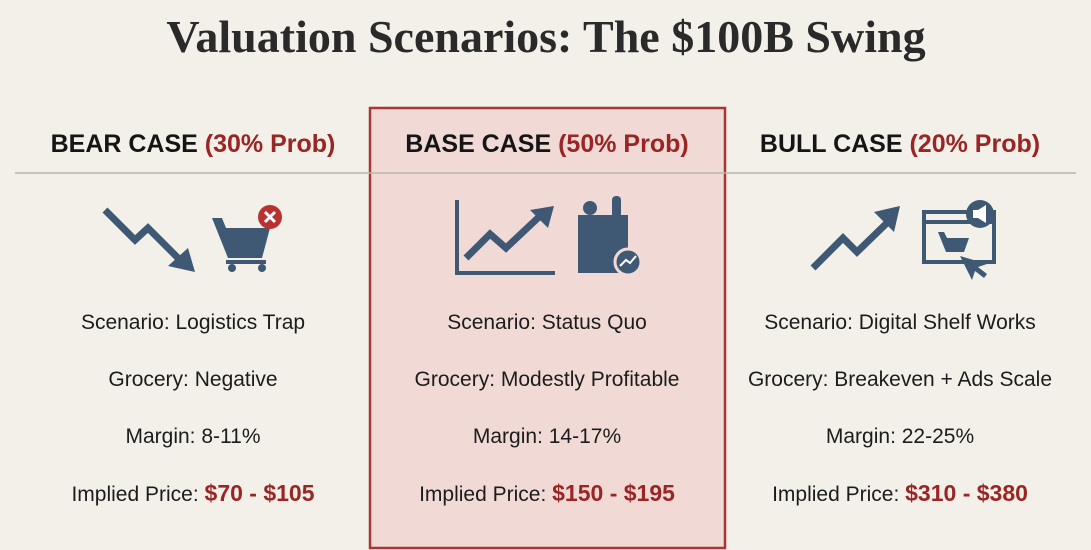  Describe the element at coordinates (900, 322) in the screenshot. I see `scenario: Scenario: Digital Shelf Works` at that location.